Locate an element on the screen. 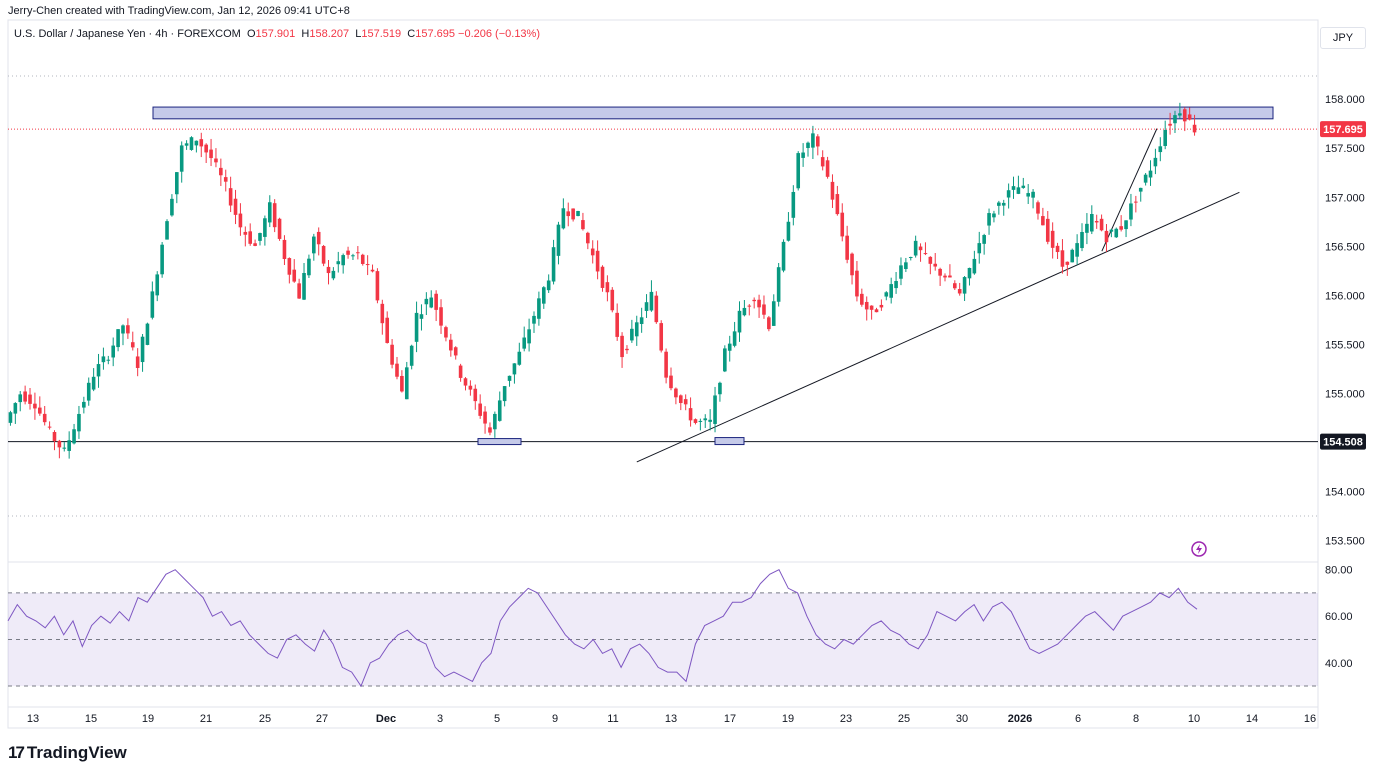  time-tick-label: 23 is located at coordinates (846, 719).